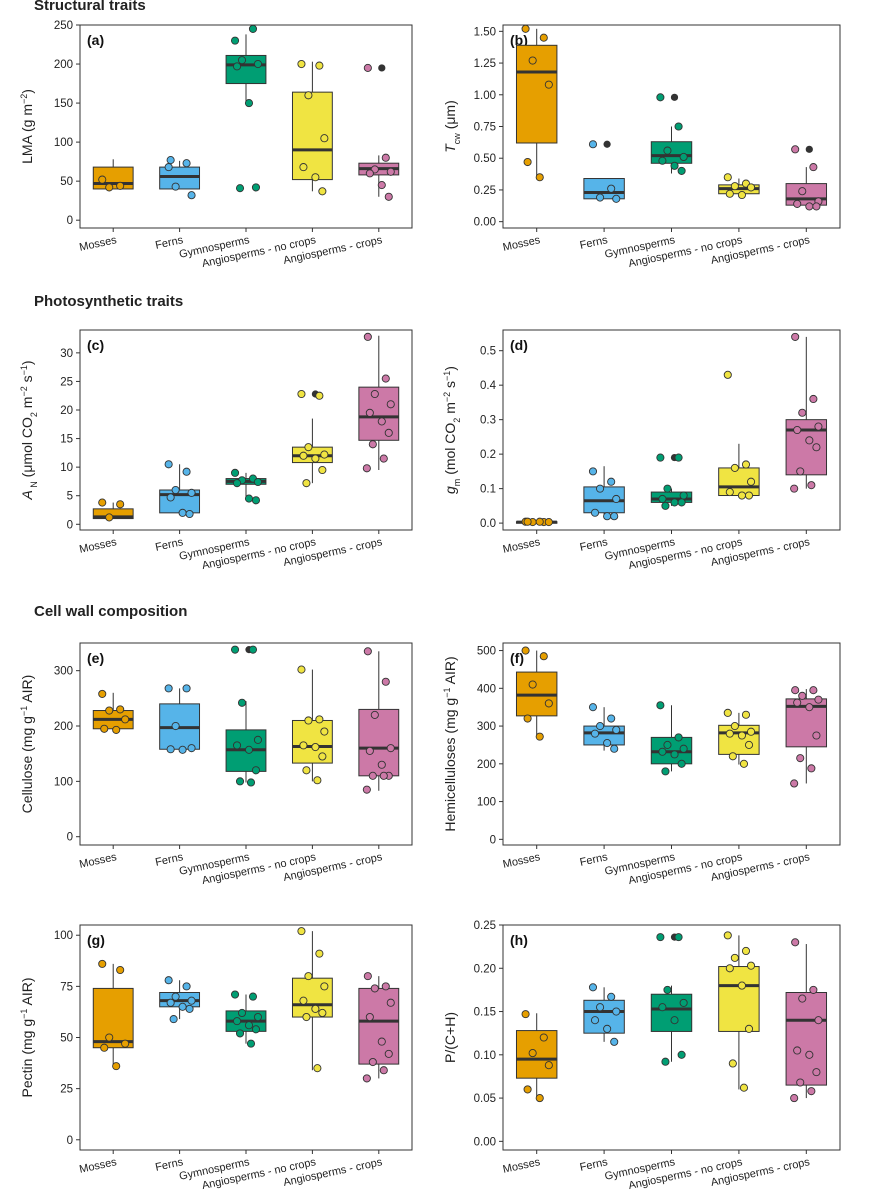  I want to click on panel-label: (f), so click(517, 658).